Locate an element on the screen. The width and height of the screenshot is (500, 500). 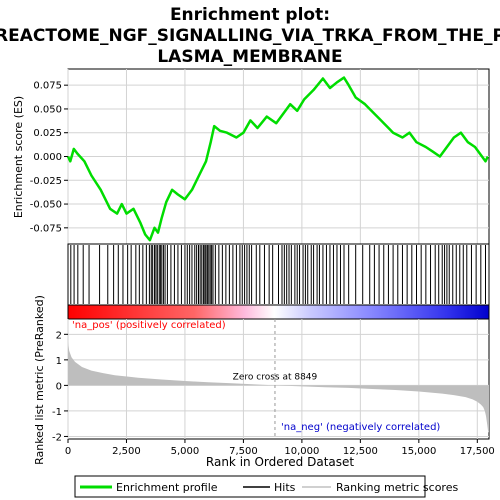
hits-panel is located at coordinates (278, 274).